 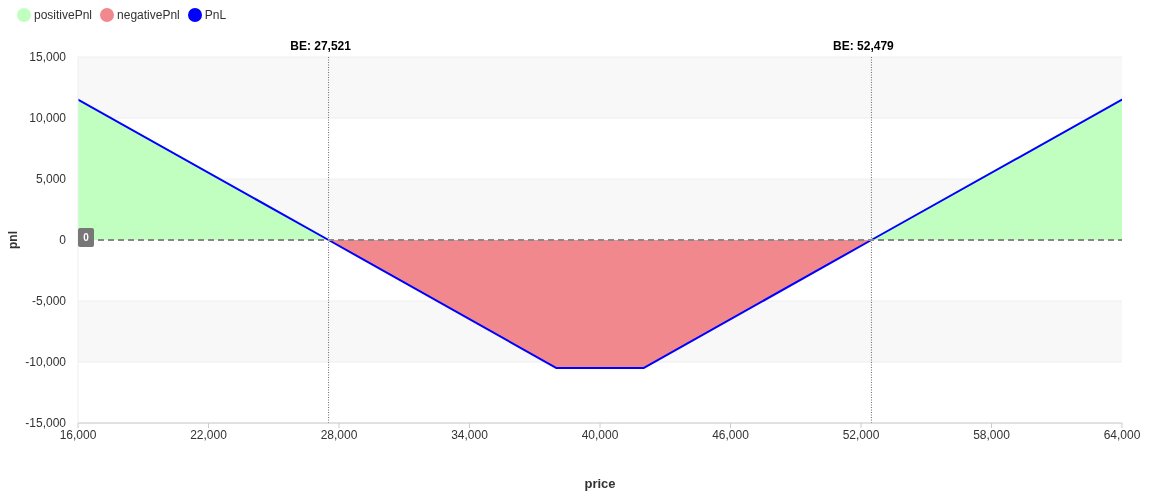 I want to click on legend-label: negativePnl, so click(x=148, y=15).